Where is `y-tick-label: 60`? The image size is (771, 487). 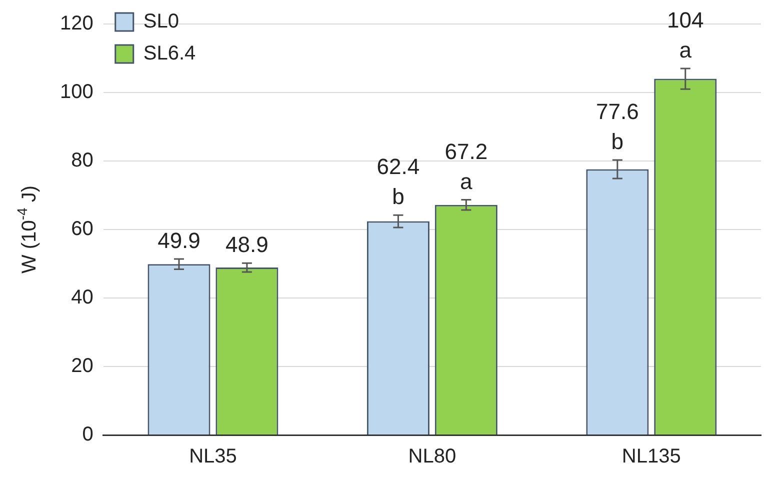 y-tick-label: 60 is located at coordinates (82, 229).